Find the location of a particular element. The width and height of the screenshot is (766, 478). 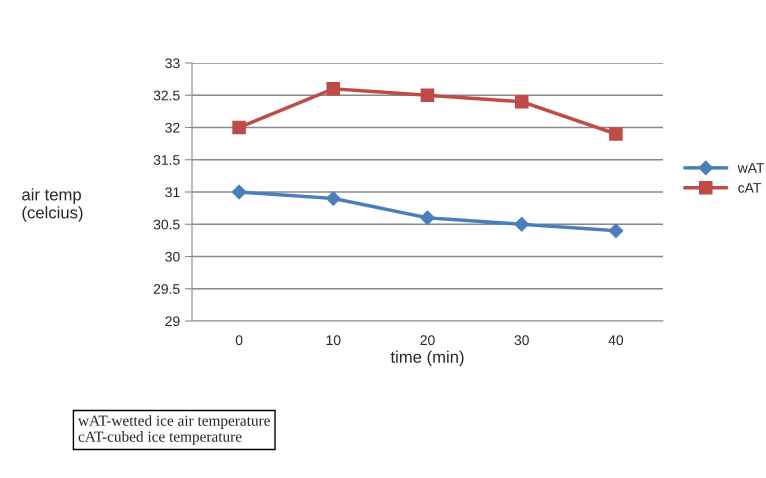

legend-label: cAT is located at coordinates (750, 188).